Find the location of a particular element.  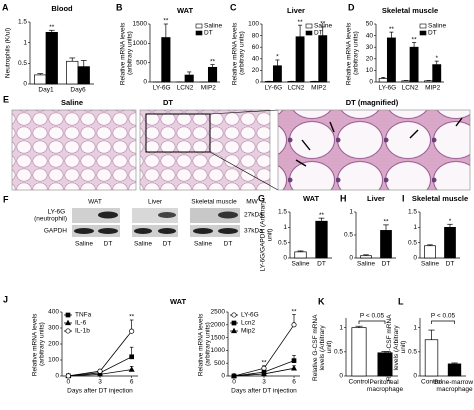

condition-label: DT is located at coordinates (108, 244).